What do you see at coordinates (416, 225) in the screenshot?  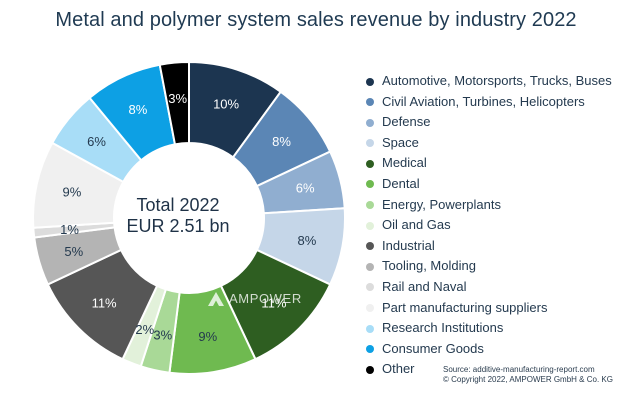 I see `legend-label: Oil and Gas` at bounding box center [416, 225].